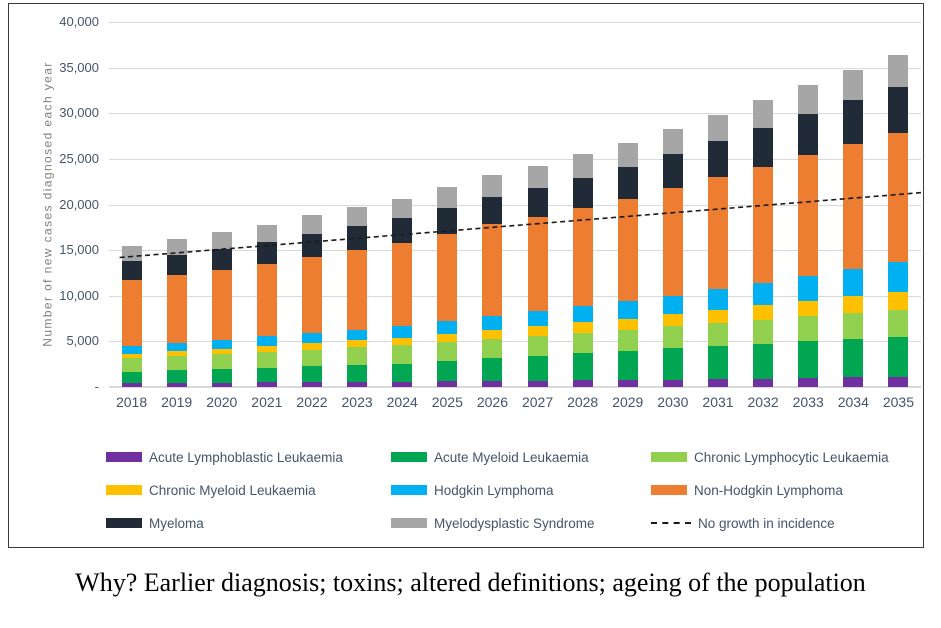  I want to click on x-tick-label: 2019, so click(177, 402).